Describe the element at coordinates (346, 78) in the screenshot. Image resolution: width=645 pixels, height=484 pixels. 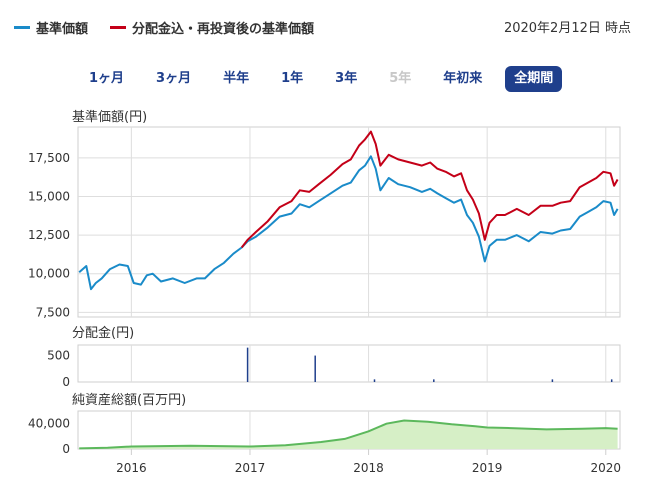
I see `period-3-year-button: 3年` at that location.